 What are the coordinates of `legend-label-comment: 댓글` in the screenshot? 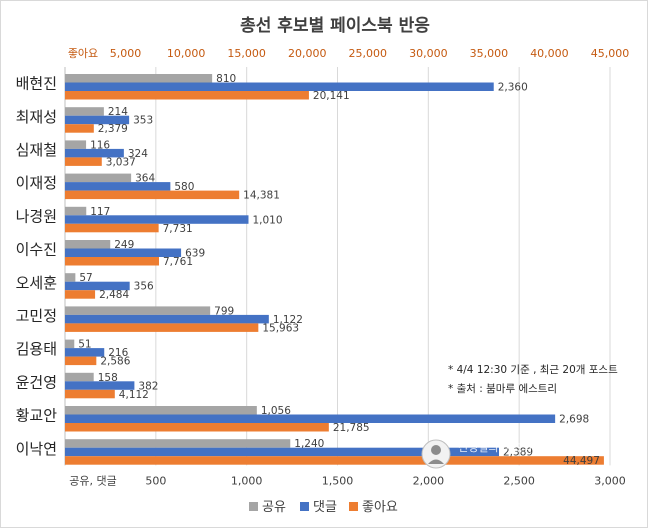 It's located at (325, 507).